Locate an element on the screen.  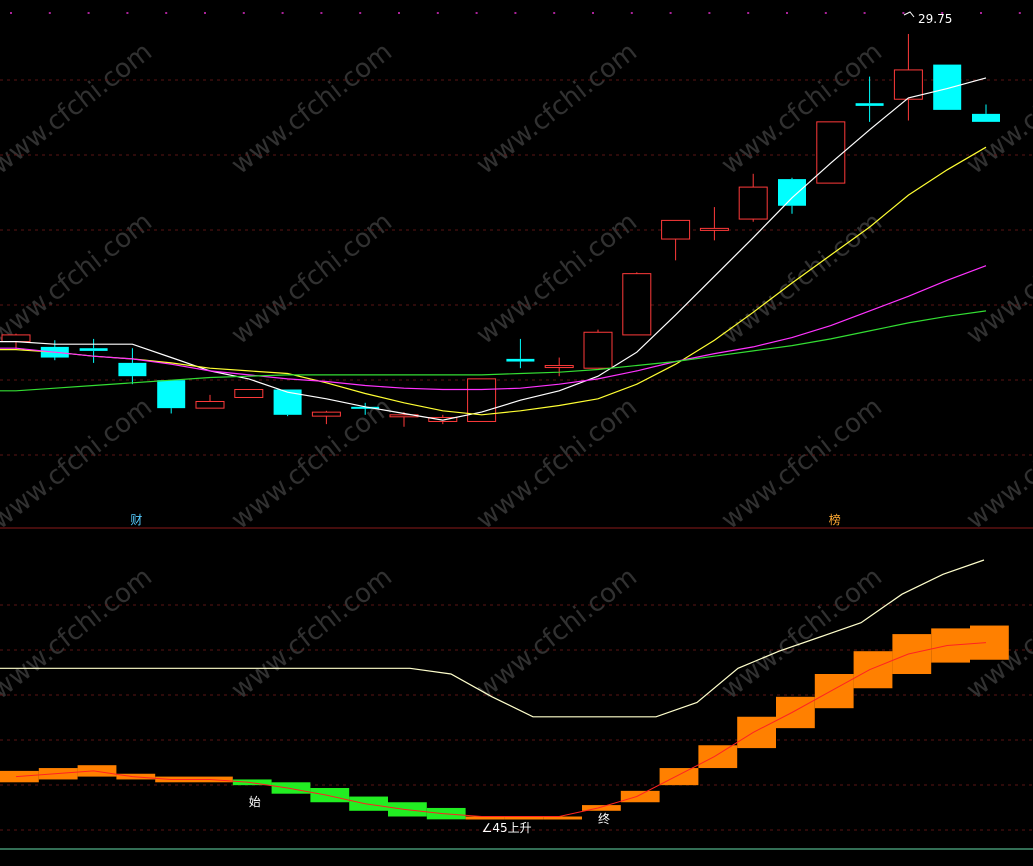
event-marker-label: 财 is located at coordinates (136, 520).